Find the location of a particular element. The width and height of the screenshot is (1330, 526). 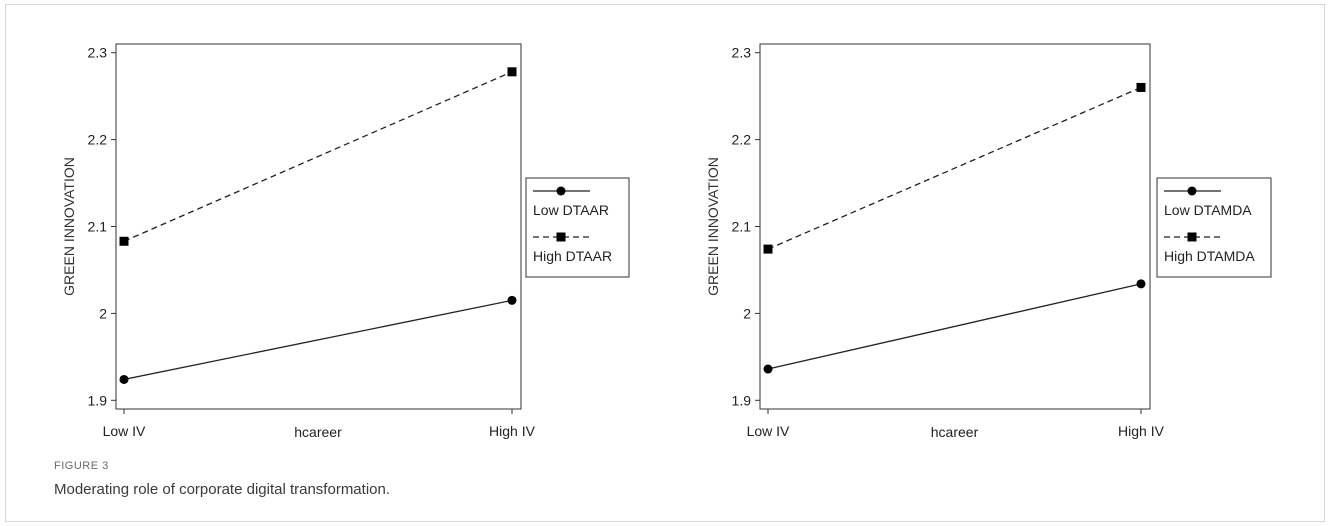

chart2-y-tick-label: 2.3 is located at coordinates (742, 53).